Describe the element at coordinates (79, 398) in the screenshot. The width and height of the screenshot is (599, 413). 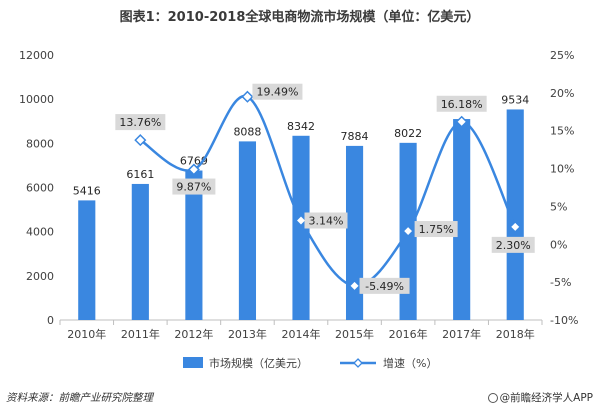
I see `source-note: 资料来源：前瞻产业研究院整理` at that location.